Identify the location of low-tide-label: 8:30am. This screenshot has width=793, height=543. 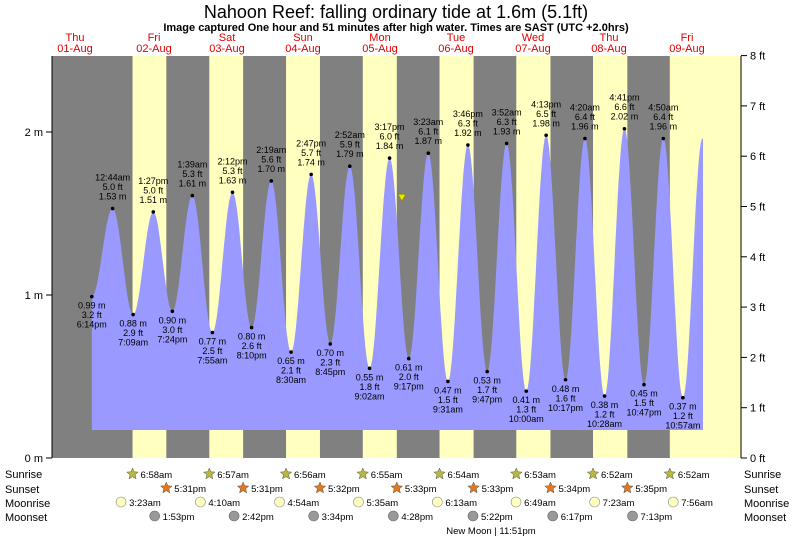
(291, 380).